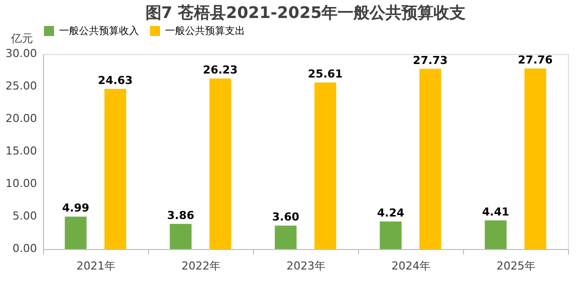  Describe the element at coordinates (220, 70) in the screenshot. I see `data-label: 26.23` at that location.